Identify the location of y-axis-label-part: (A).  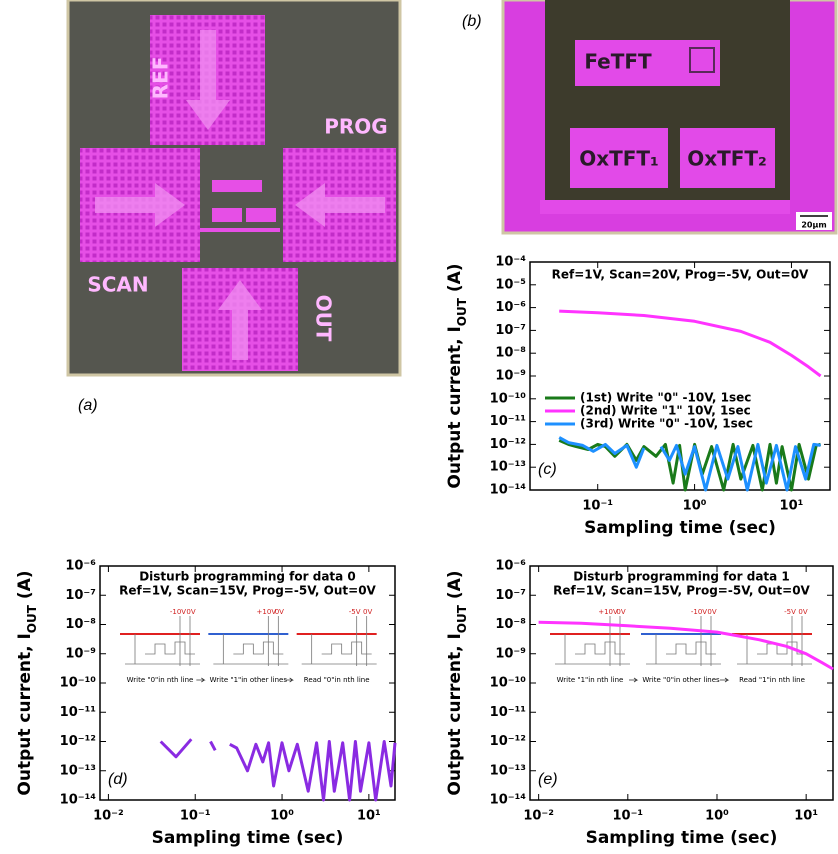
(25, 587).